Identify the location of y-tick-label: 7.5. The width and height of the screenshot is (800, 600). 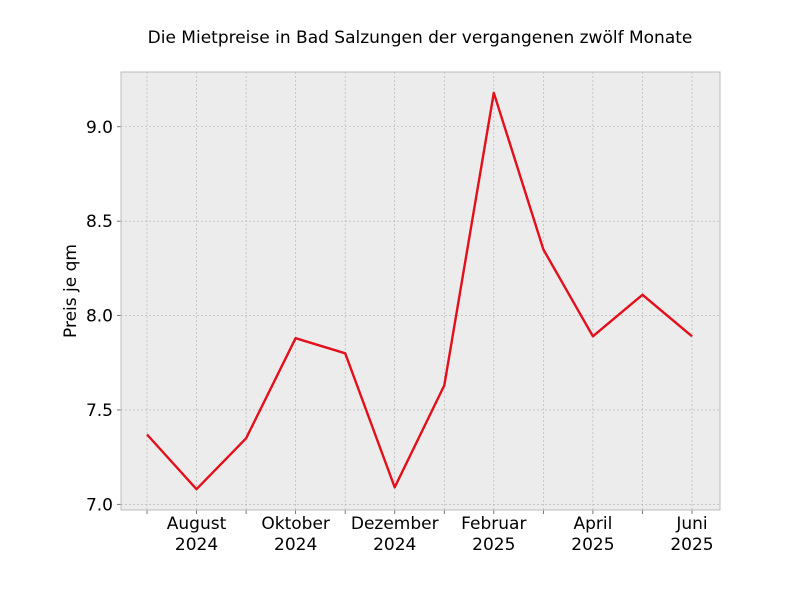
(99, 411).